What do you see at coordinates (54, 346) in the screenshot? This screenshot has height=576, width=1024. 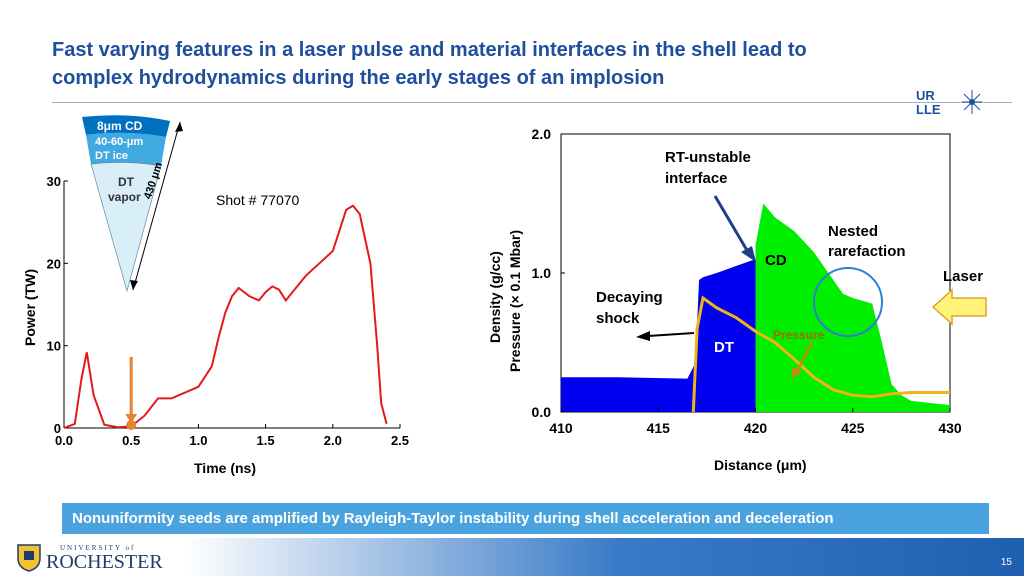 I see `left-y-tick-label: 10` at bounding box center [54, 346].